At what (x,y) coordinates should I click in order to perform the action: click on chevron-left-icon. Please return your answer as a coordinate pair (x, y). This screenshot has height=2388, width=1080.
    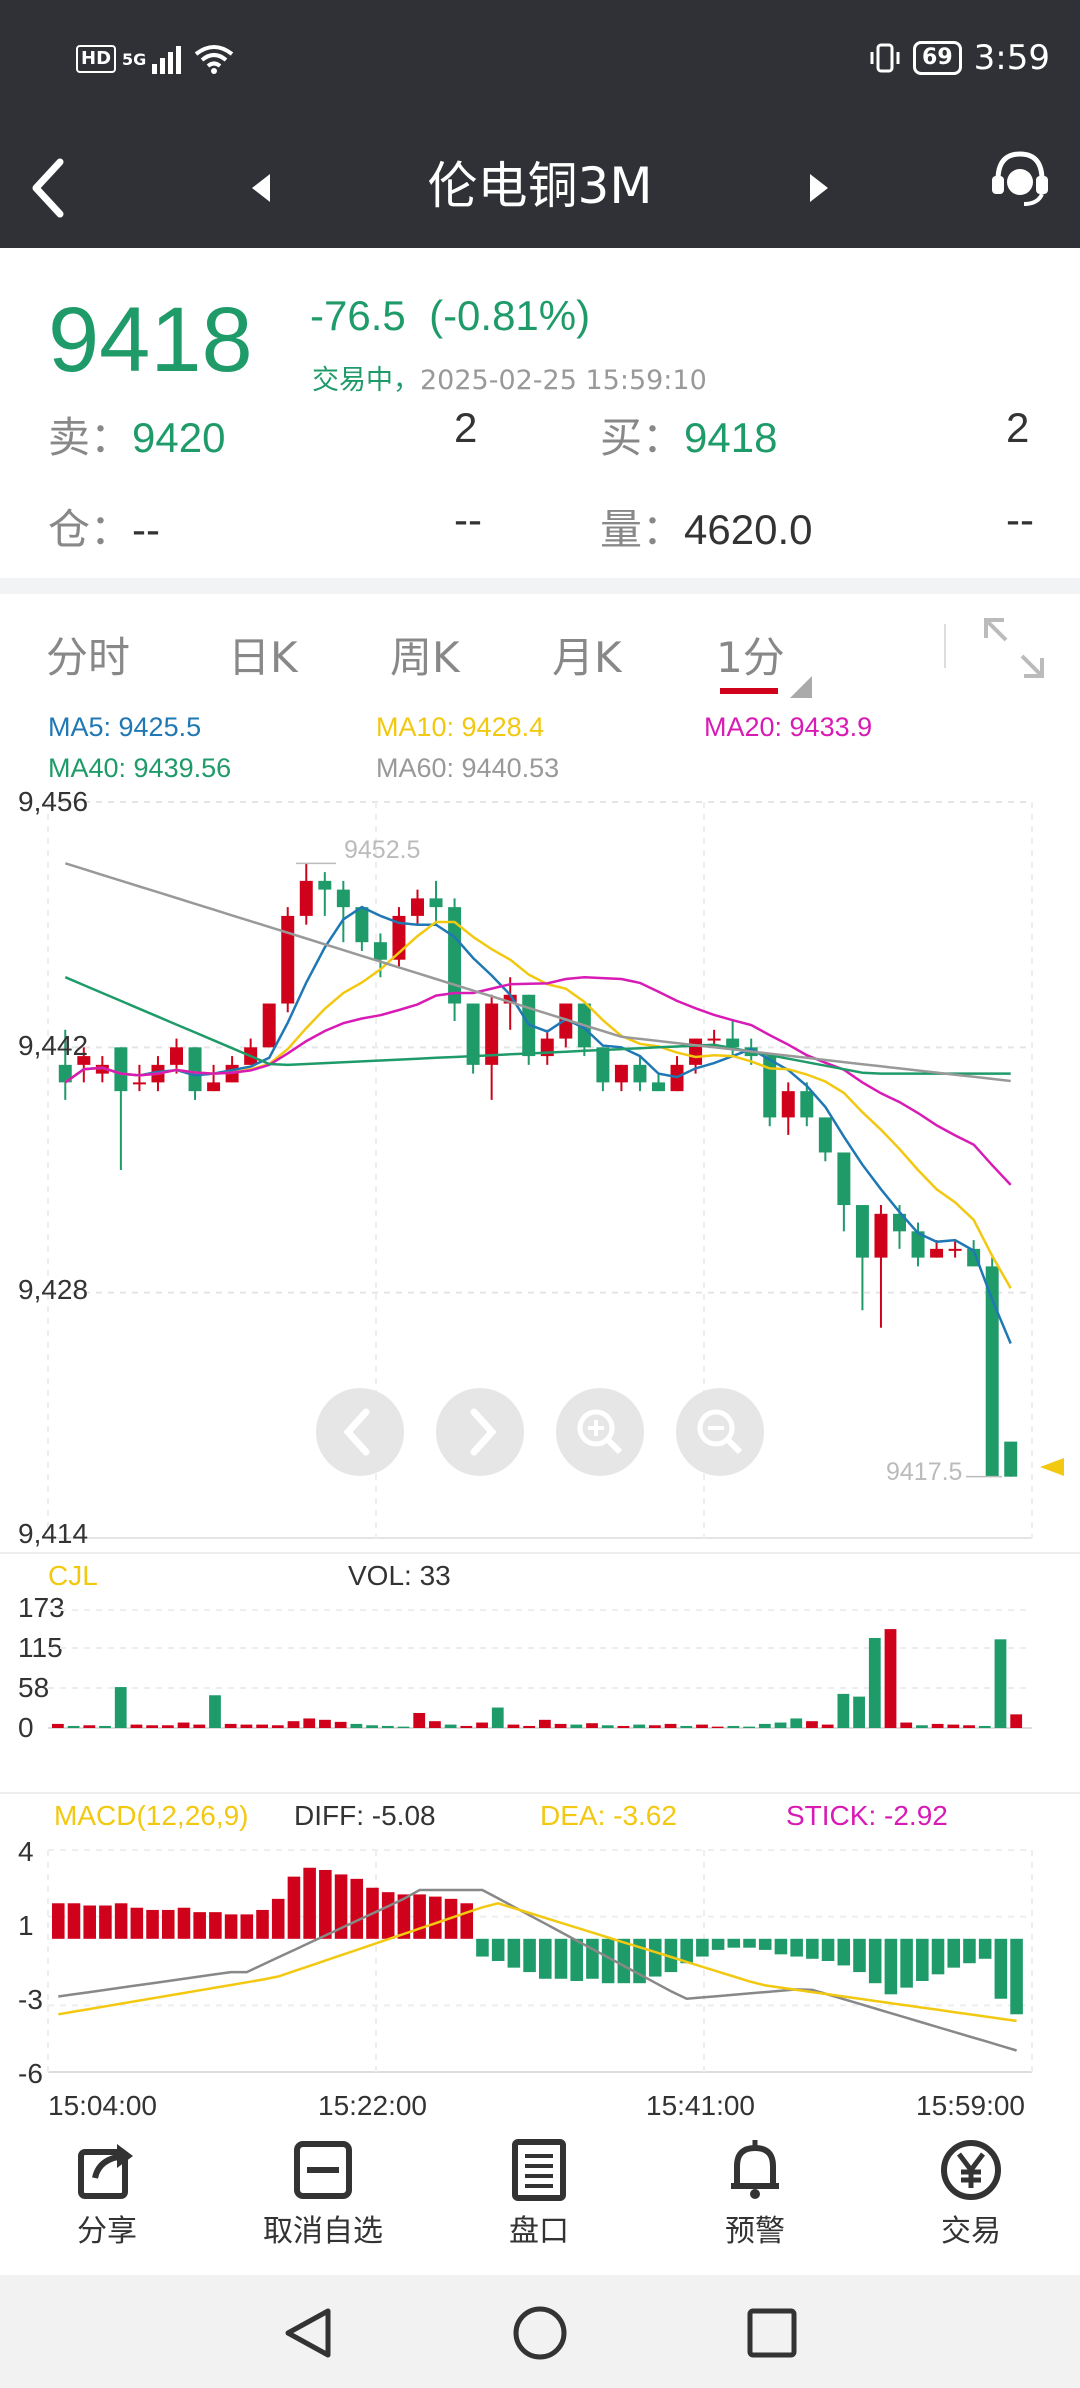
    Looking at the image, I should click on (356, 1432).